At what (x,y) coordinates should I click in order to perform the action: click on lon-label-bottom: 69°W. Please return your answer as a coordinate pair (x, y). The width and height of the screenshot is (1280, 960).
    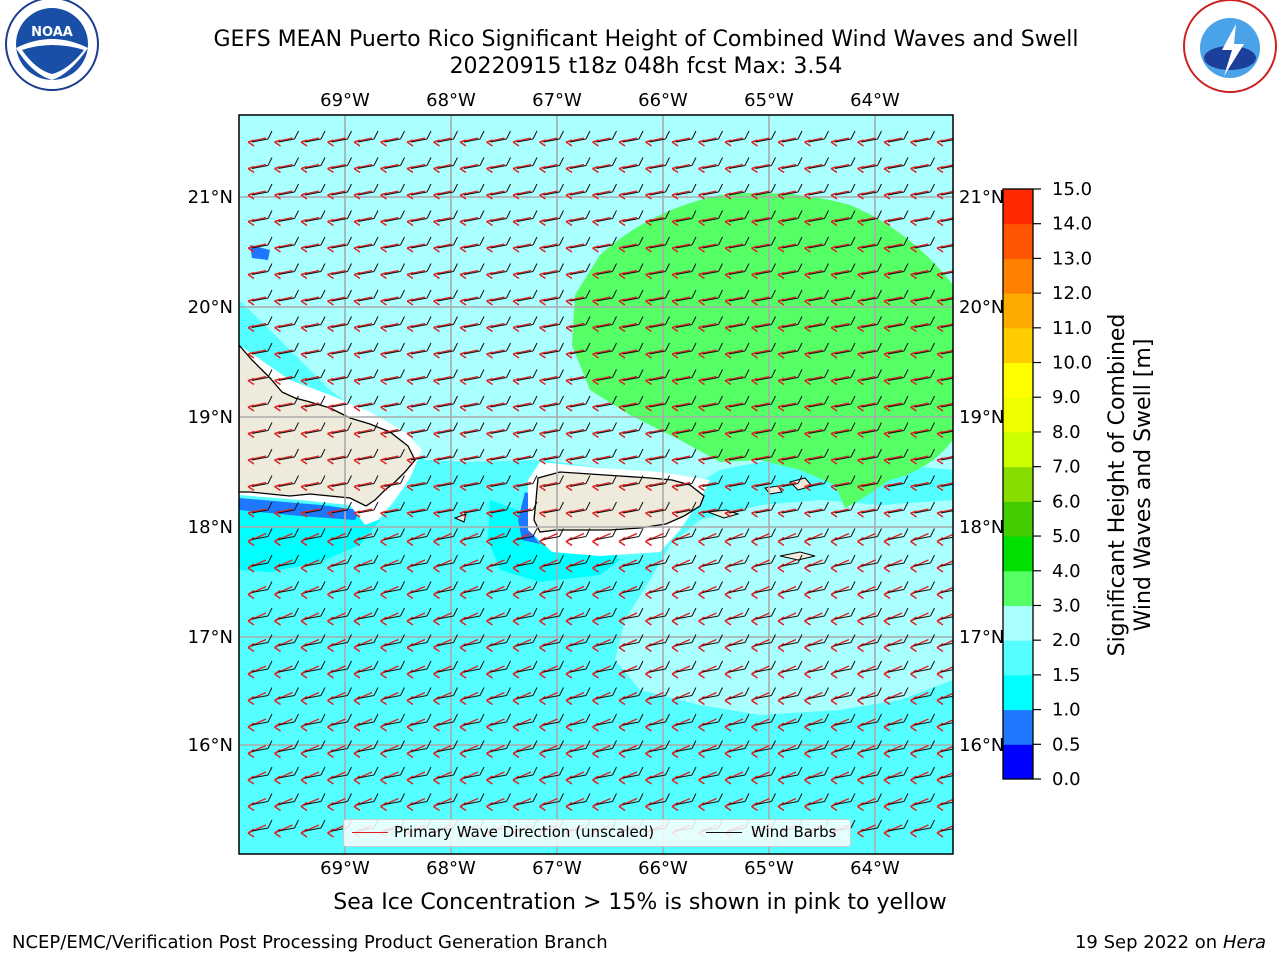
    Looking at the image, I should click on (345, 868).